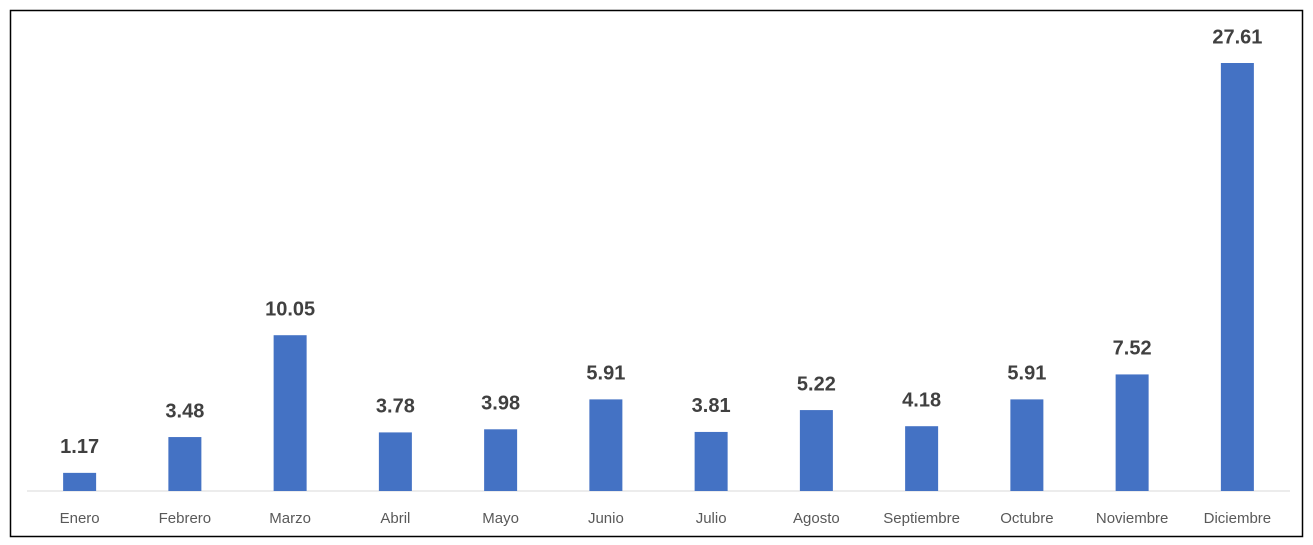  Describe the element at coordinates (816, 518) in the screenshot. I see `x-tick-label: Agosto` at that location.